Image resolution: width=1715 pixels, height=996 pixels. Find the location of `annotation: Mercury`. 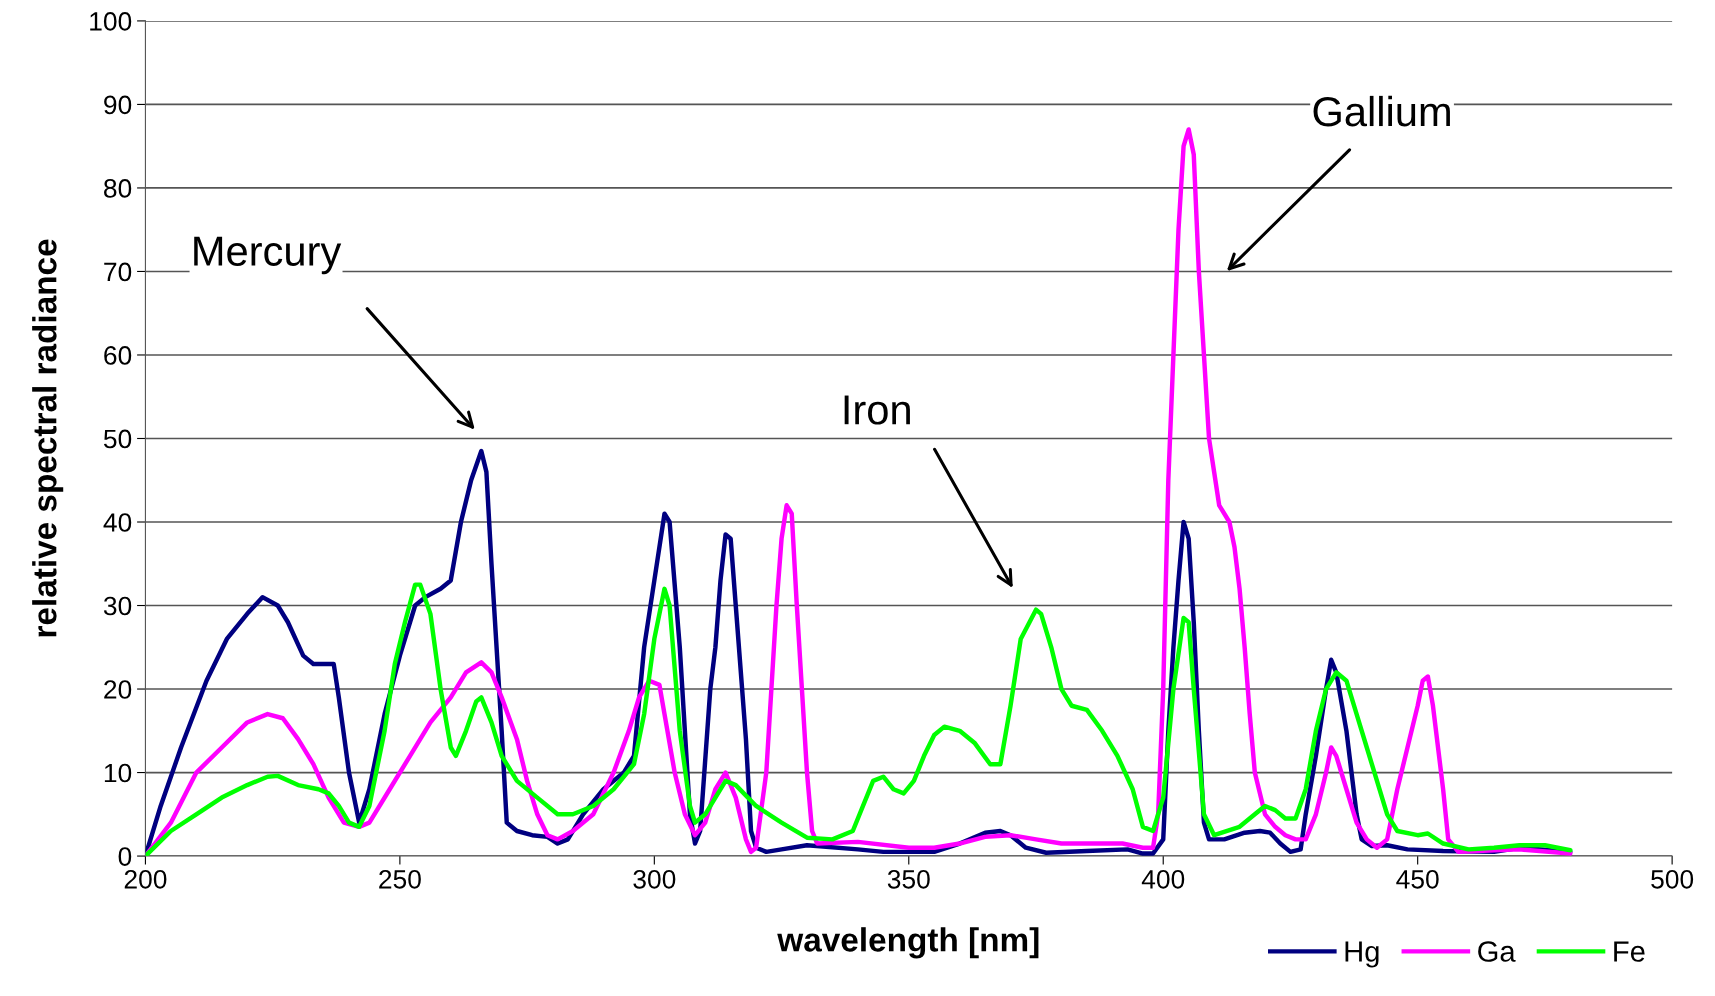

annotation: Mercury is located at coordinates (268, 255).